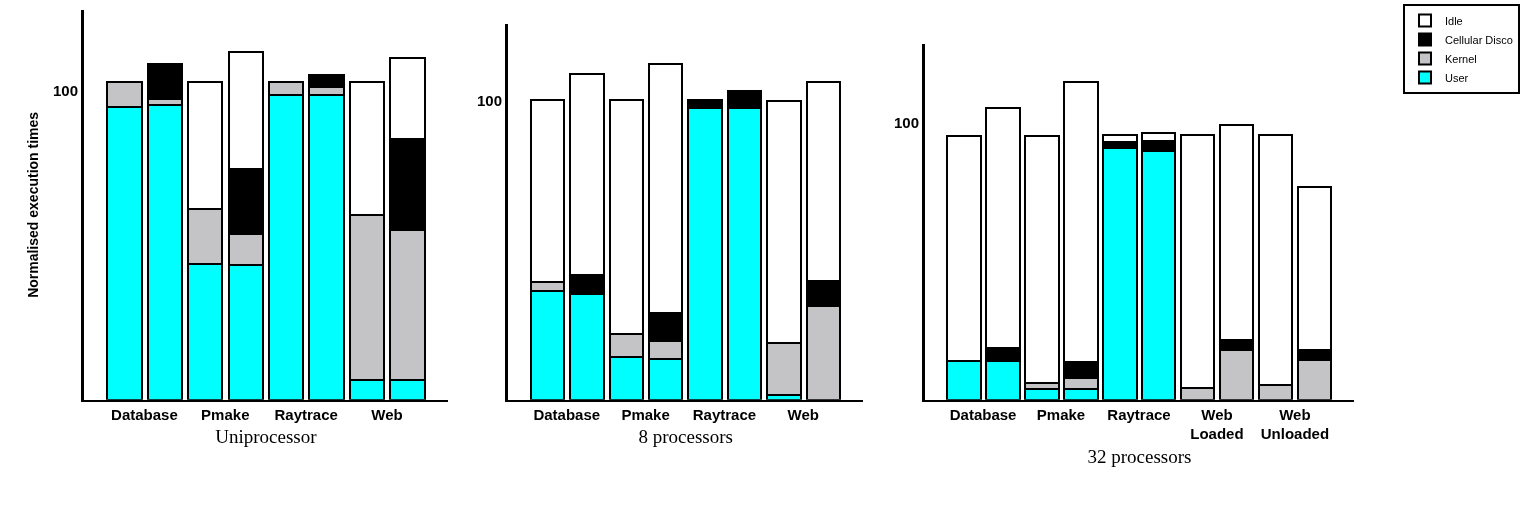 This screenshot has height=509, width=1524. I want to click on legend-label: Kernel, so click(1461, 58).